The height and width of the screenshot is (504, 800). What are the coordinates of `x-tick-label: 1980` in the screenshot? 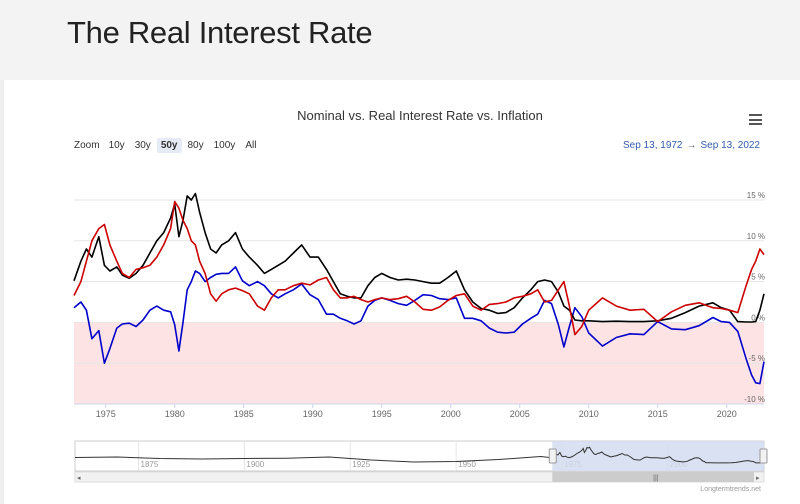 It's located at (175, 414).